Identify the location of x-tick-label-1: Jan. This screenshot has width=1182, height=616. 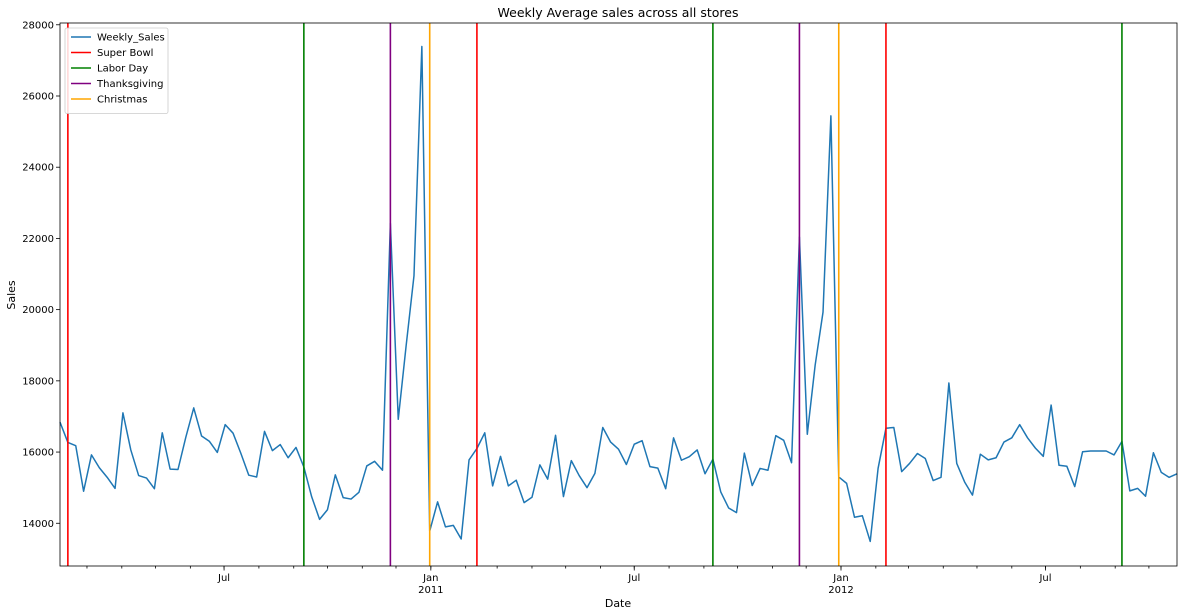
(430, 578).